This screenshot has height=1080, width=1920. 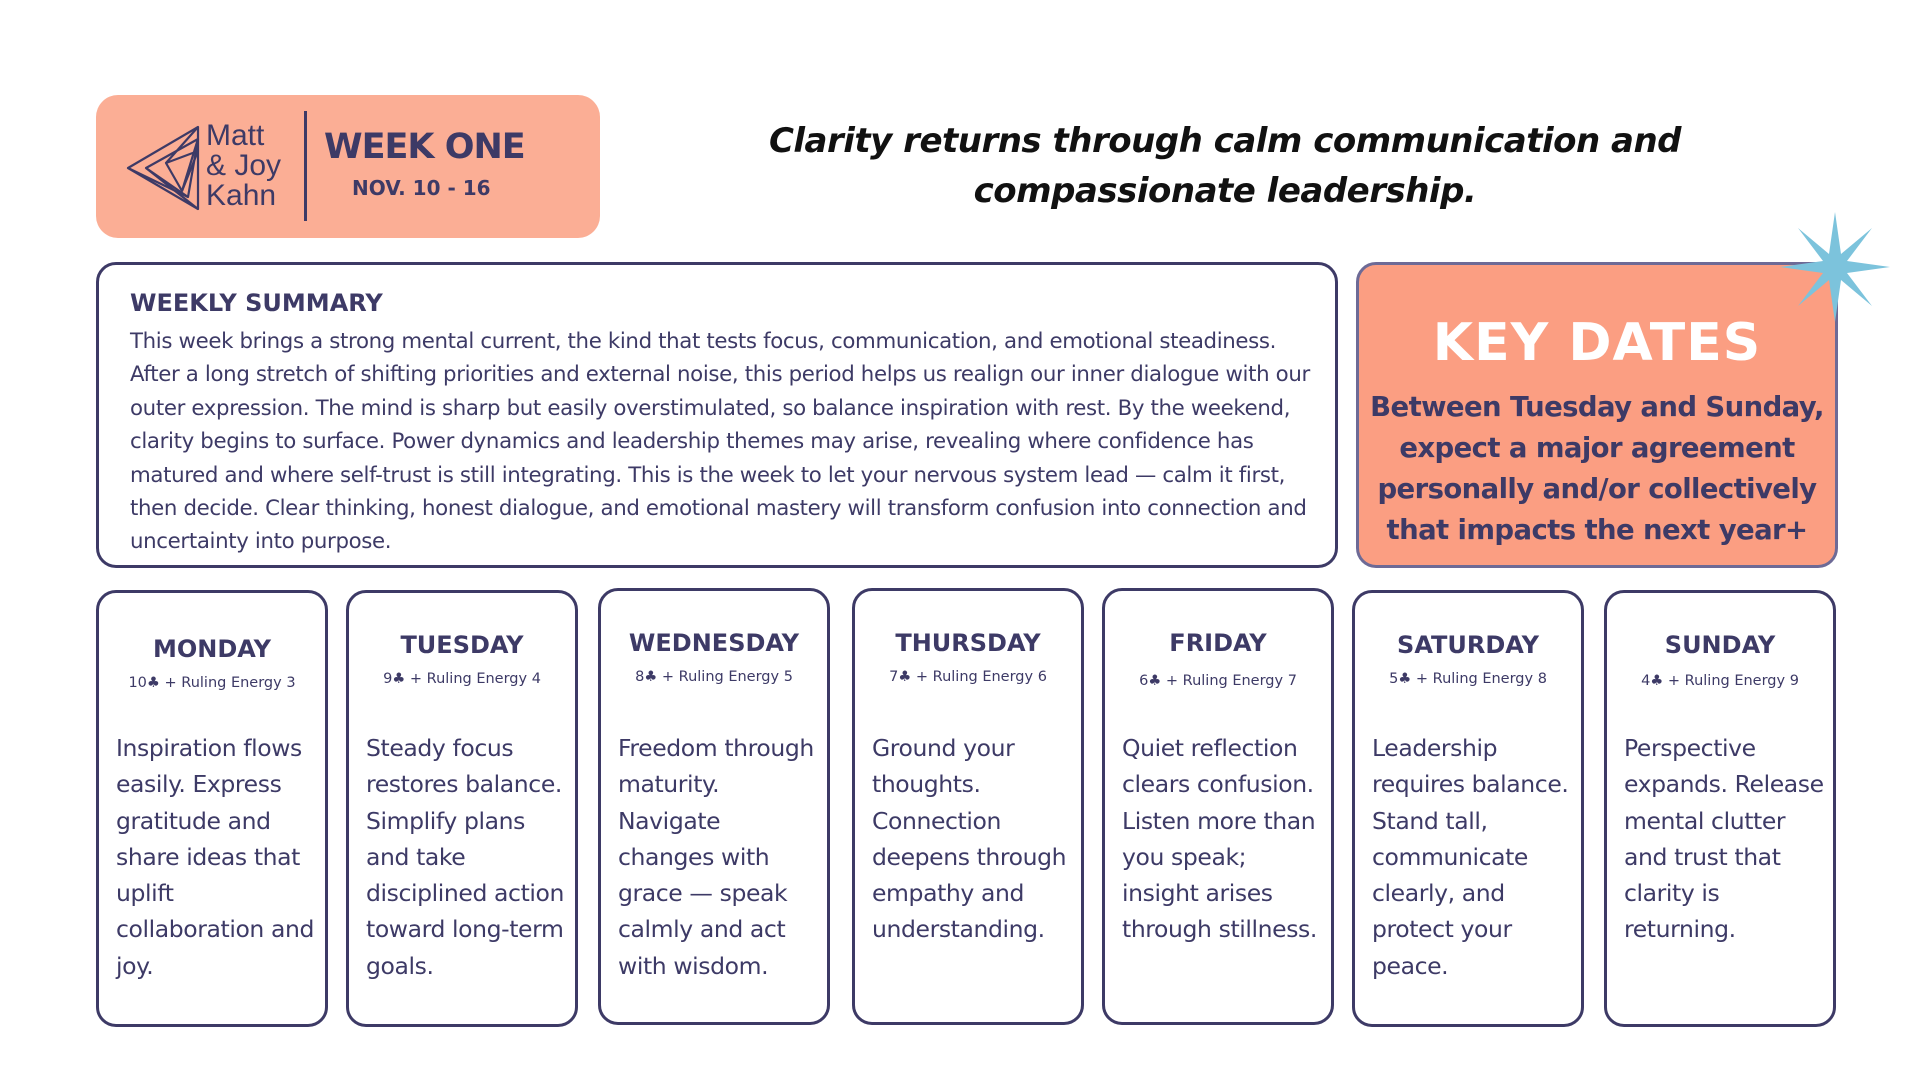 What do you see at coordinates (305, 166) in the screenshot?
I see `header-divider` at bounding box center [305, 166].